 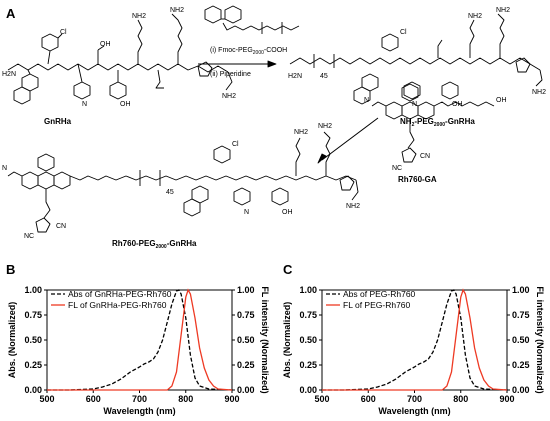 What do you see at coordinates (84, 104) in the screenshot?
I see `atom-n-1: N` at bounding box center [84, 104].